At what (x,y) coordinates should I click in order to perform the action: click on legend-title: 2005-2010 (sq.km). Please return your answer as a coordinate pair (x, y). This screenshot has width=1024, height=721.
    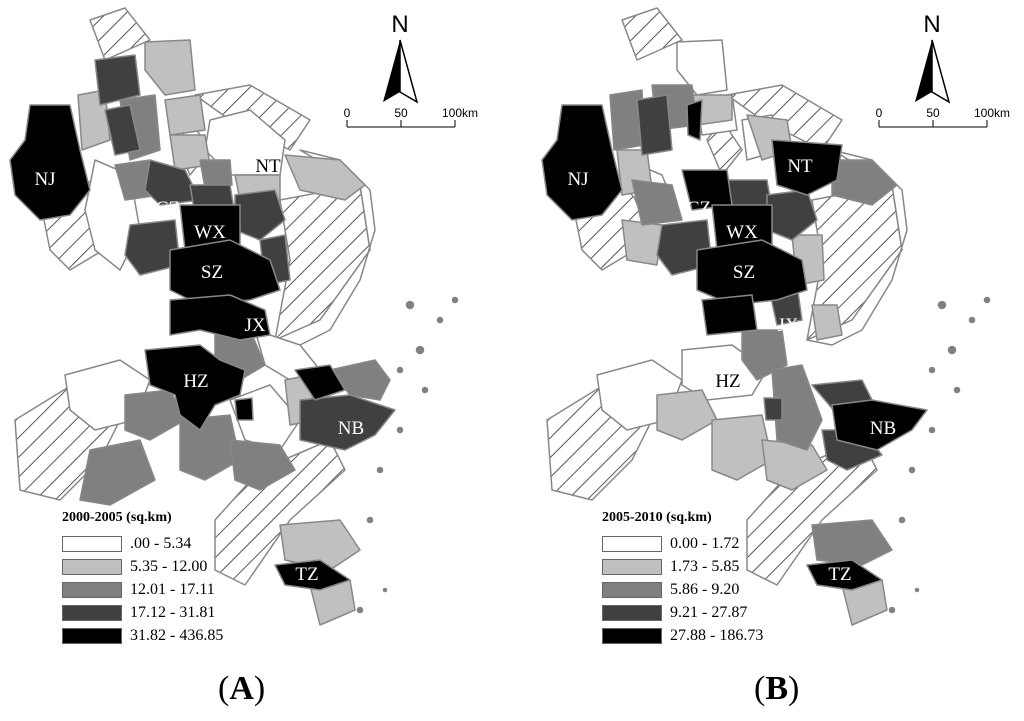
    Looking at the image, I should click on (657, 517).